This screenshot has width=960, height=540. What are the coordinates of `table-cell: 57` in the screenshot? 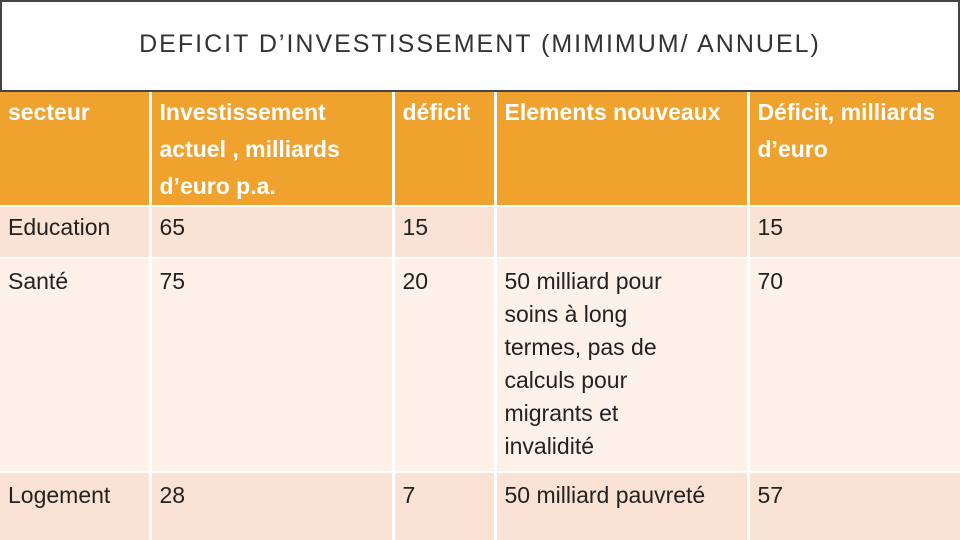 It's located at (853, 506).